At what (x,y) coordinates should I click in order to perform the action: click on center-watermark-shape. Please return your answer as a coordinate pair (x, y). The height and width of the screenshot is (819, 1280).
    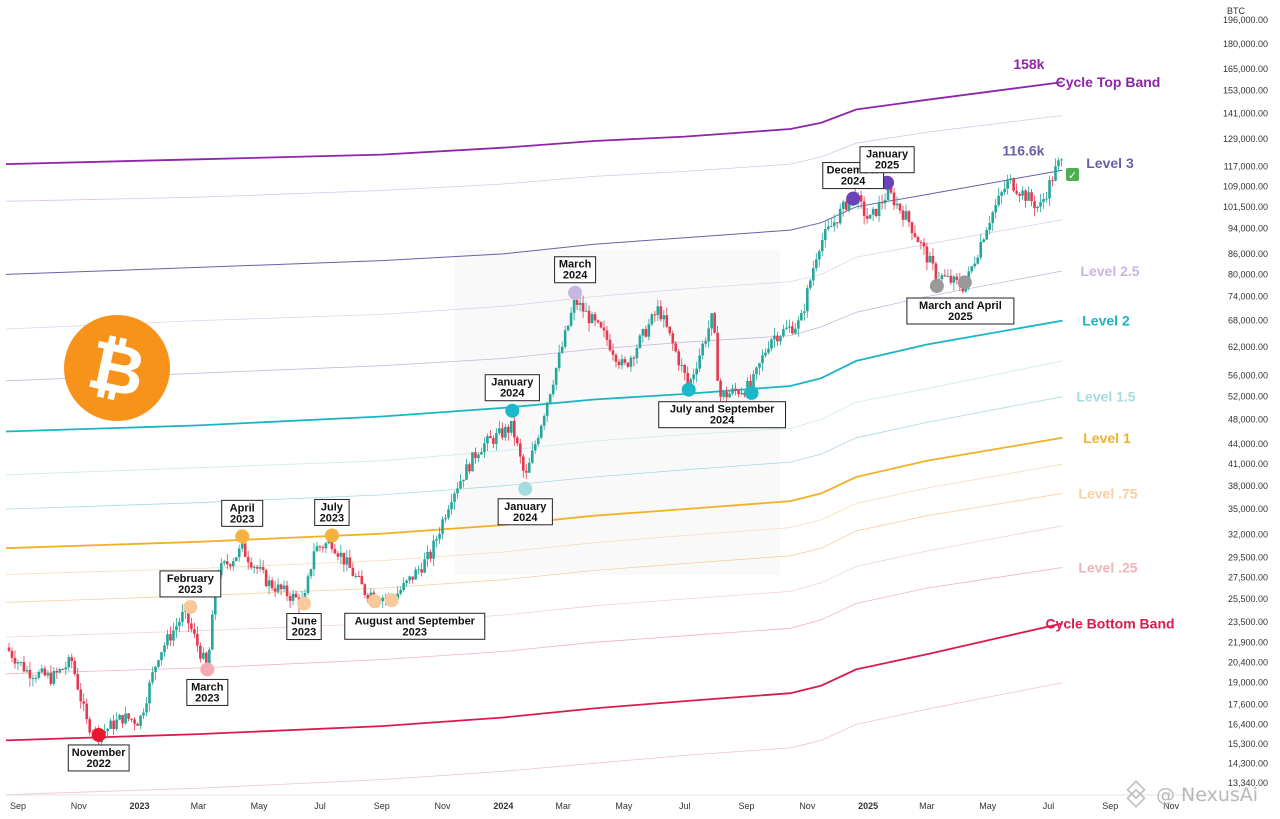
    Looking at the image, I should click on (617, 412).